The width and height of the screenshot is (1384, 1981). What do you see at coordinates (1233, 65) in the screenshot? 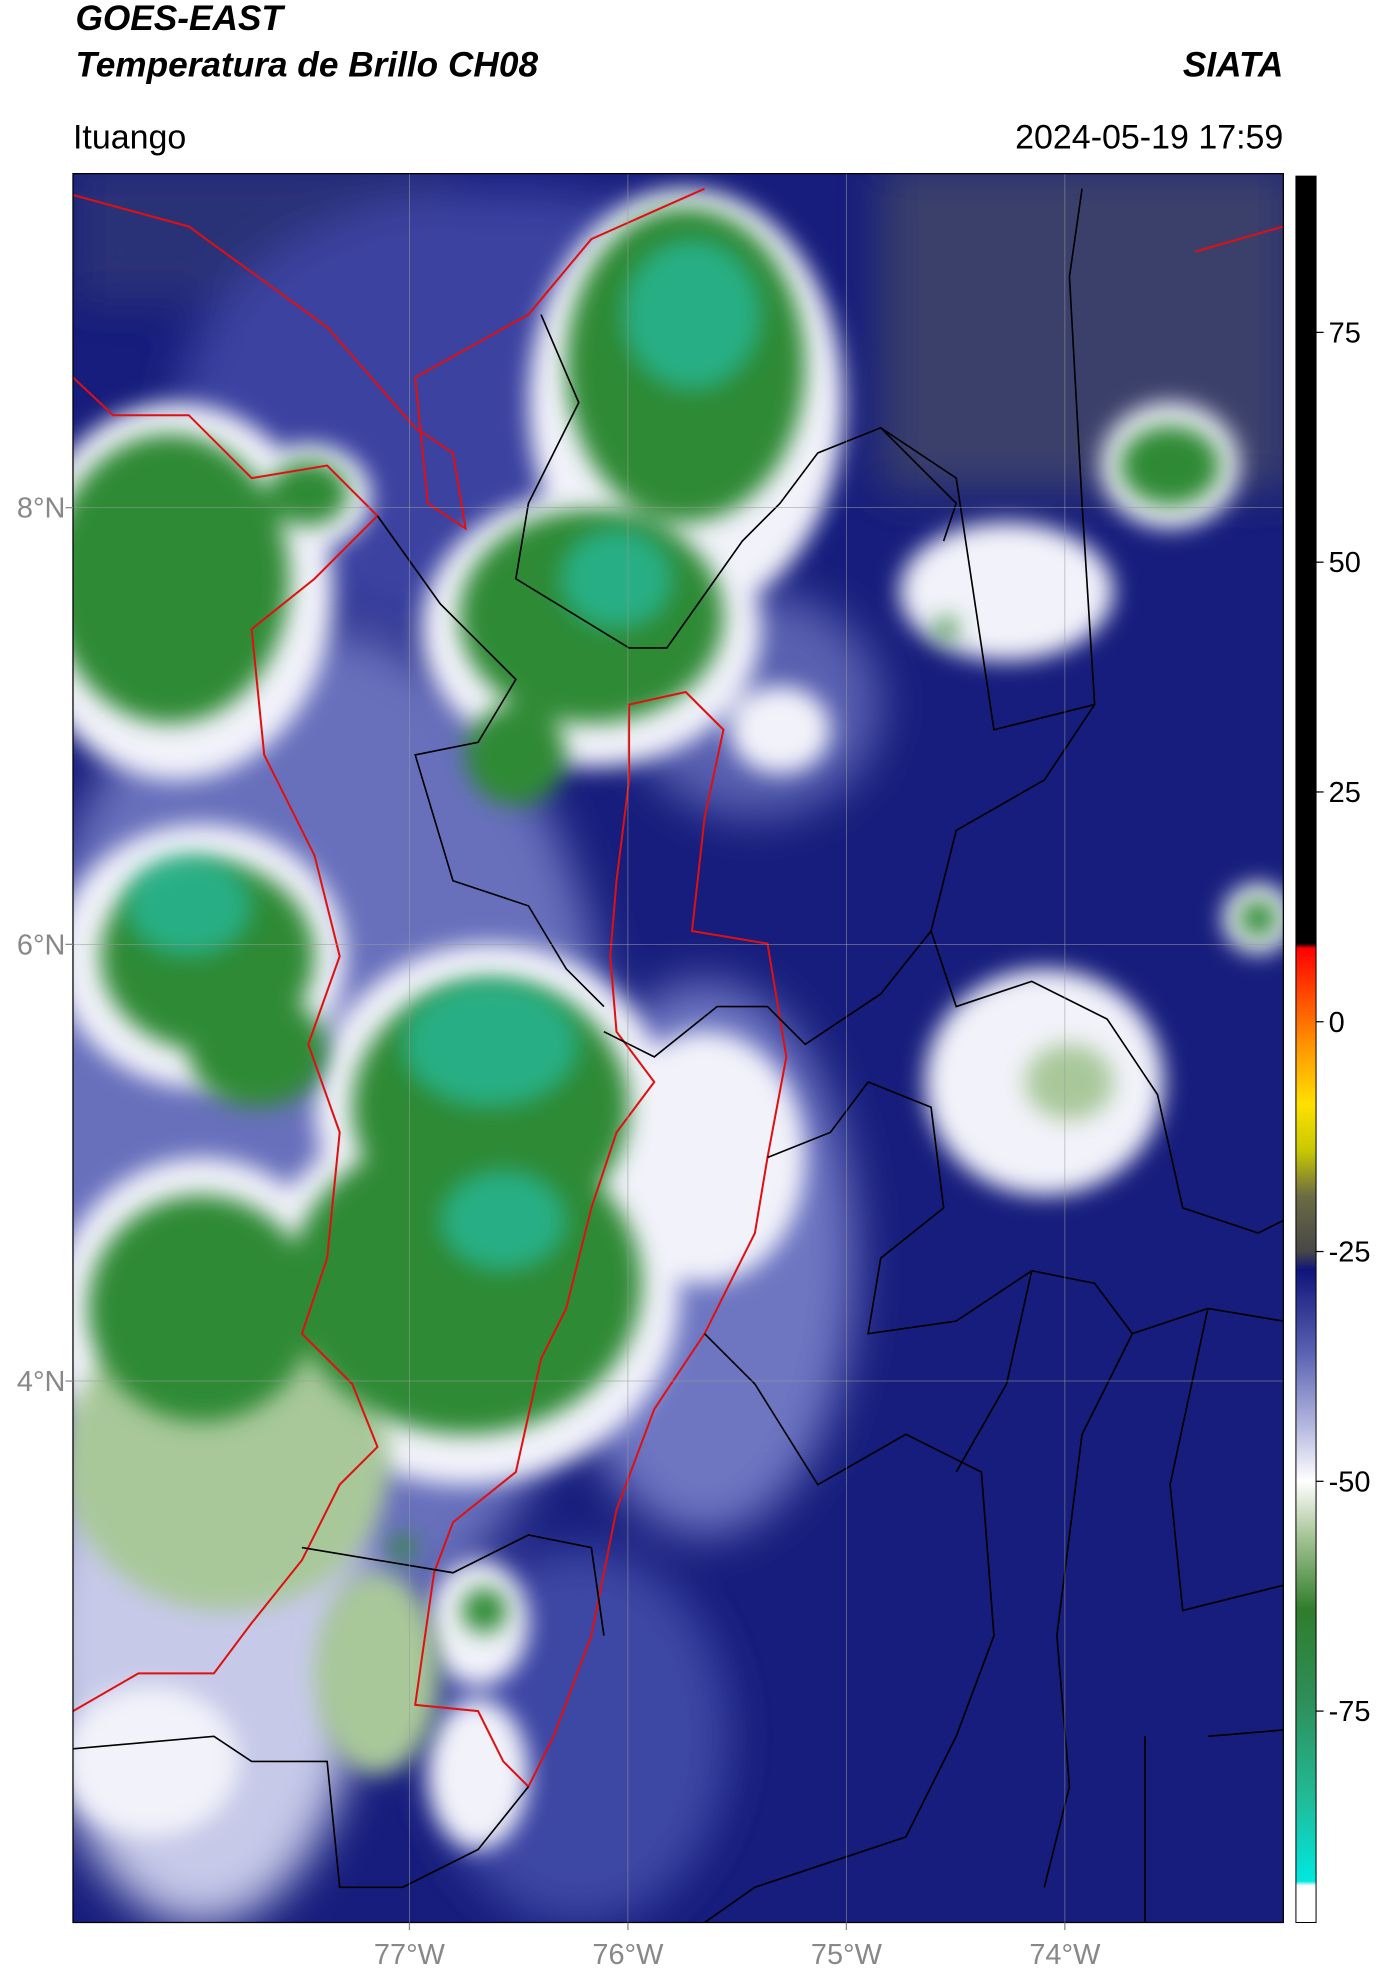
I see `brand: SIATA` at bounding box center [1233, 65].